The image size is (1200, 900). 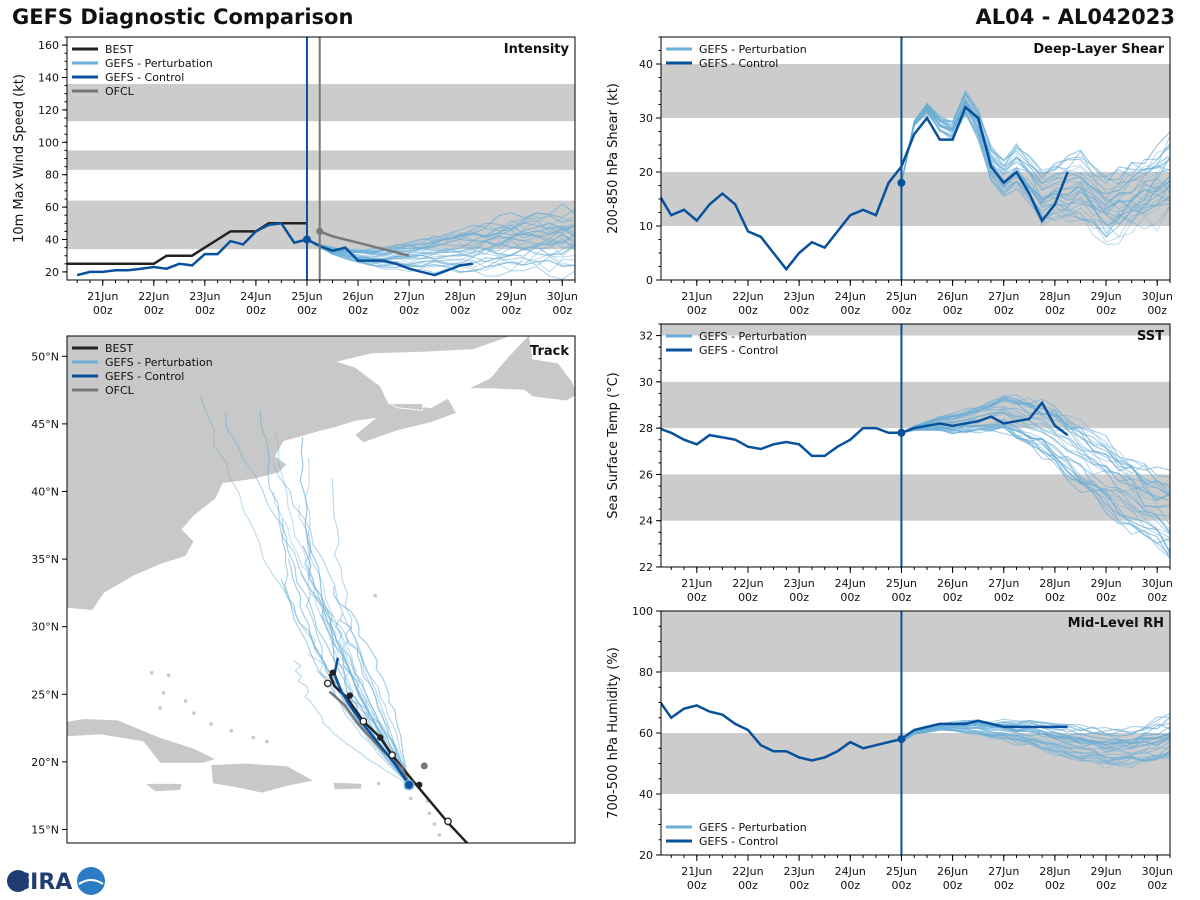 I want to click on page-title: GEFS Diagnostic Comparison, so click(x=183, y=17).